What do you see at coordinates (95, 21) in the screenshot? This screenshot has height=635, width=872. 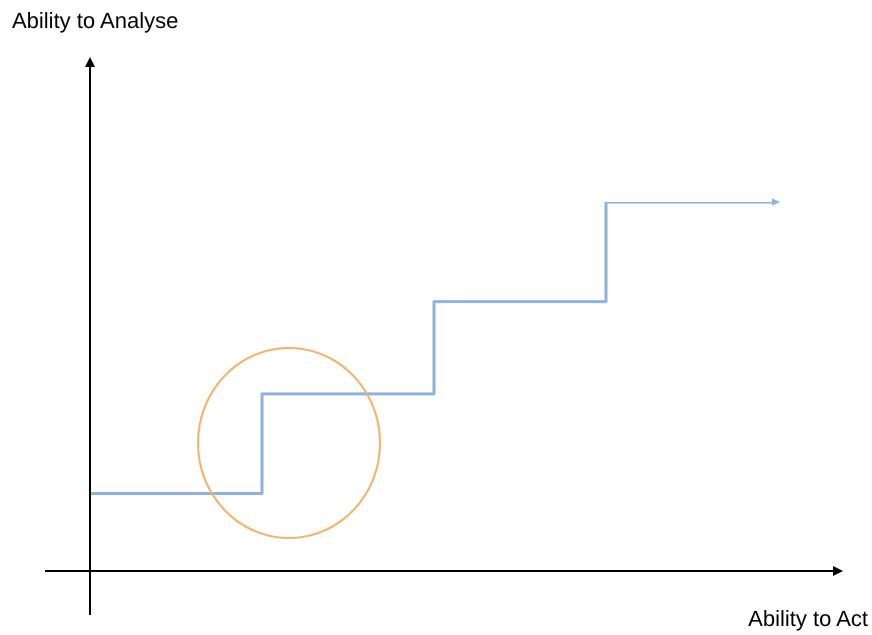 I see `text: Ability to Analyse` at bounding box center [95, 21].